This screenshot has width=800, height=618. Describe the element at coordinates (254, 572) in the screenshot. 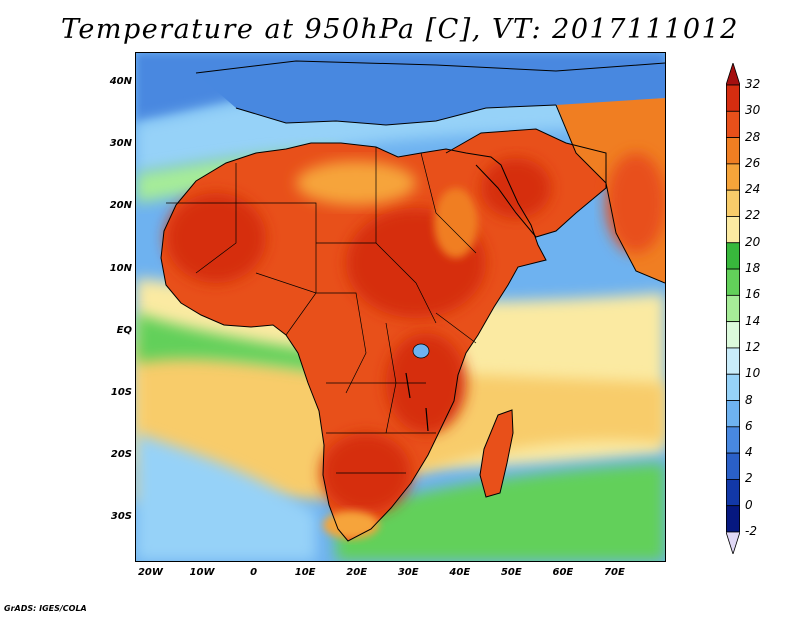

I see `lon-tick-label: 0` at that location.